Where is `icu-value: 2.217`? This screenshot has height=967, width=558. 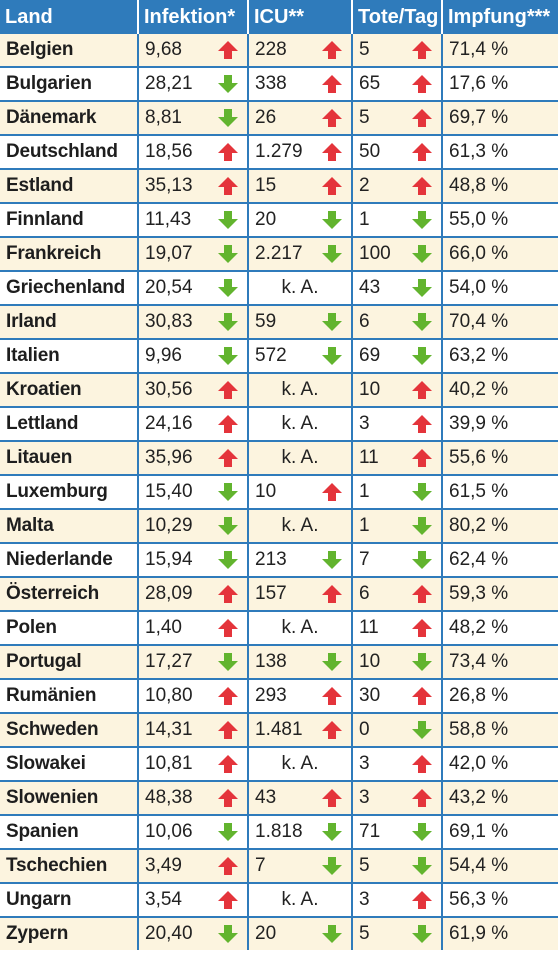 icu-value: 2.217 is located at coordinates (279, 253).